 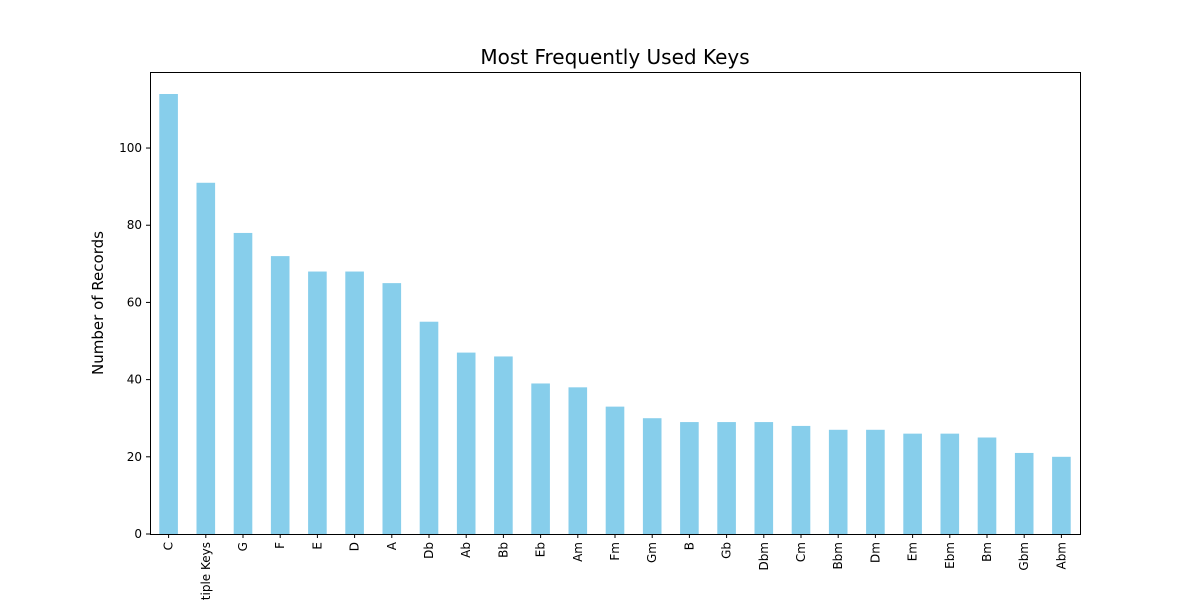 I want to click on bar-gm, so click(x=652, y=476).